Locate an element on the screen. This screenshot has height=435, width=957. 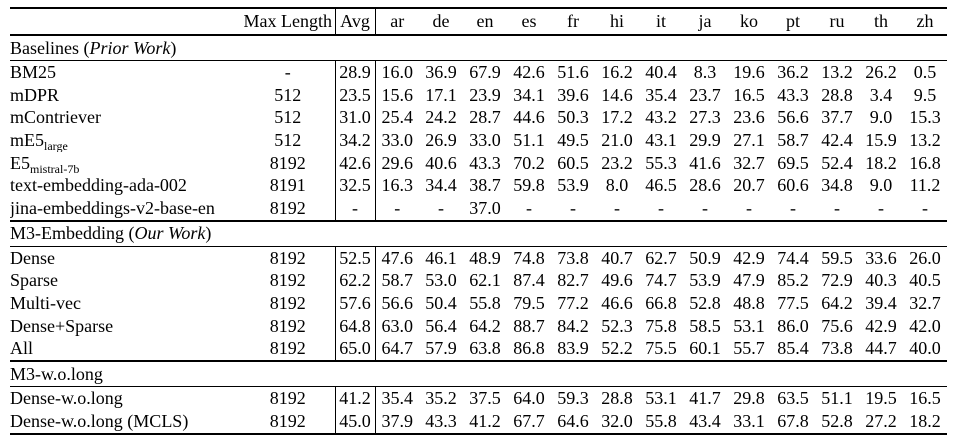
score-cell-ja: 58.5 is located at coordinates (705, 325).